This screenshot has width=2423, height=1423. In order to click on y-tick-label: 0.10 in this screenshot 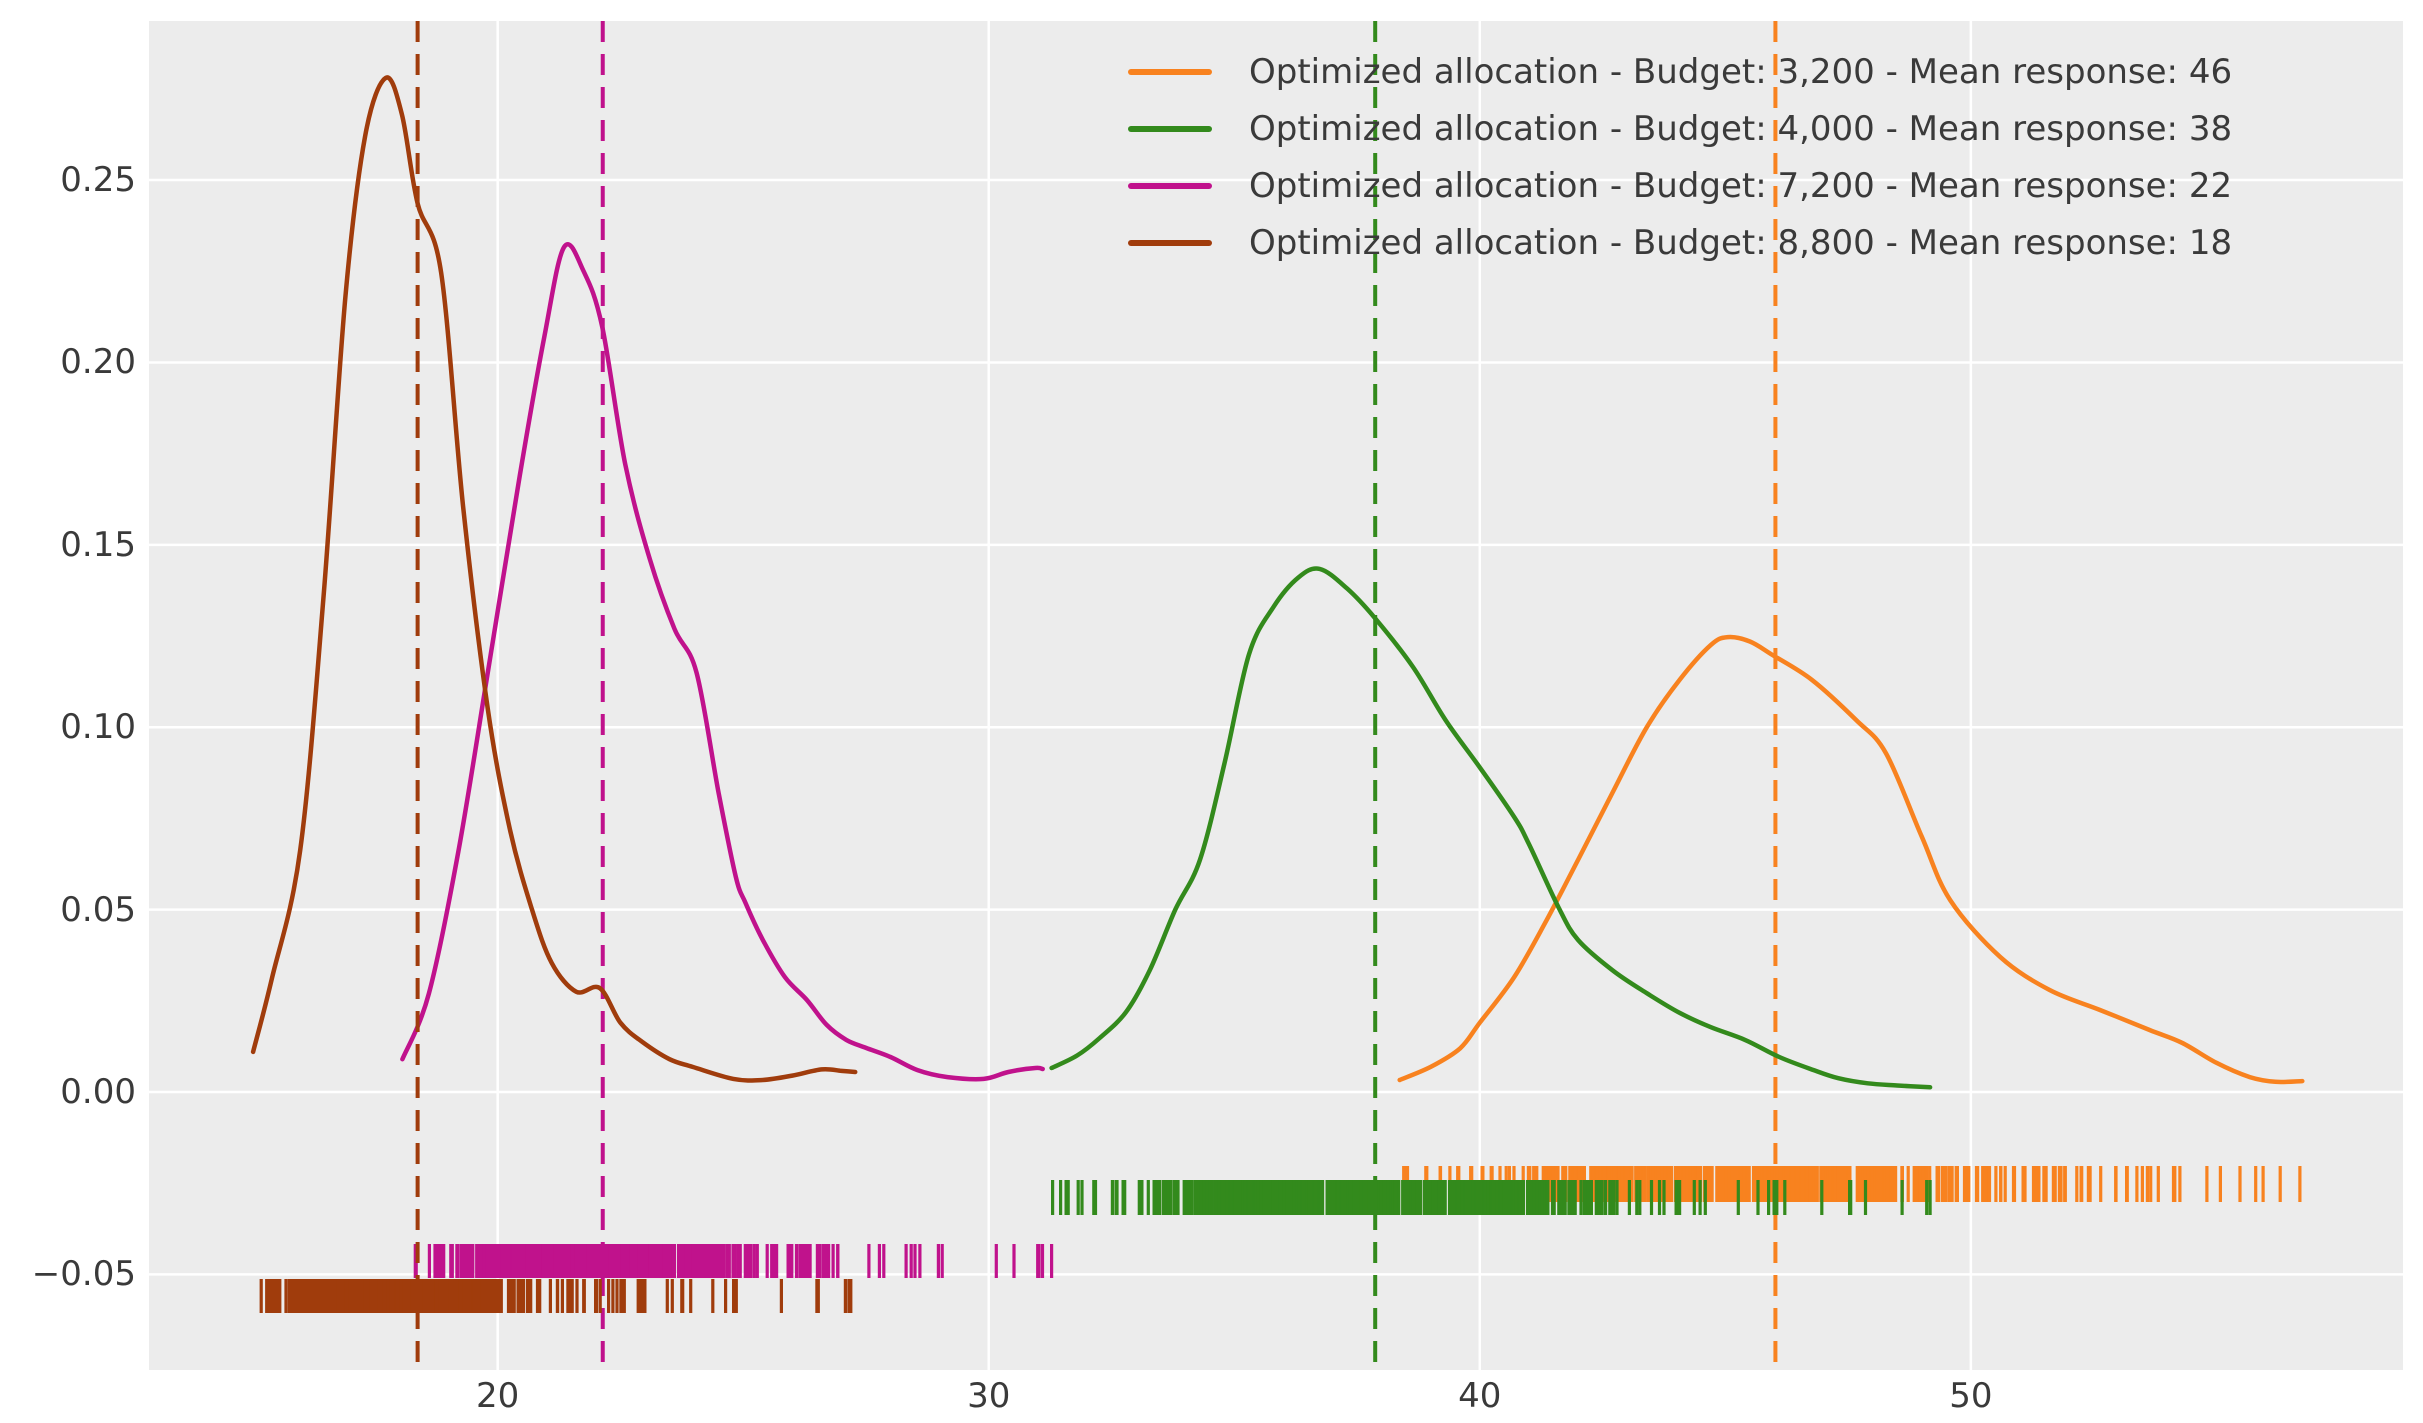, I will do `click(98, 727)`.